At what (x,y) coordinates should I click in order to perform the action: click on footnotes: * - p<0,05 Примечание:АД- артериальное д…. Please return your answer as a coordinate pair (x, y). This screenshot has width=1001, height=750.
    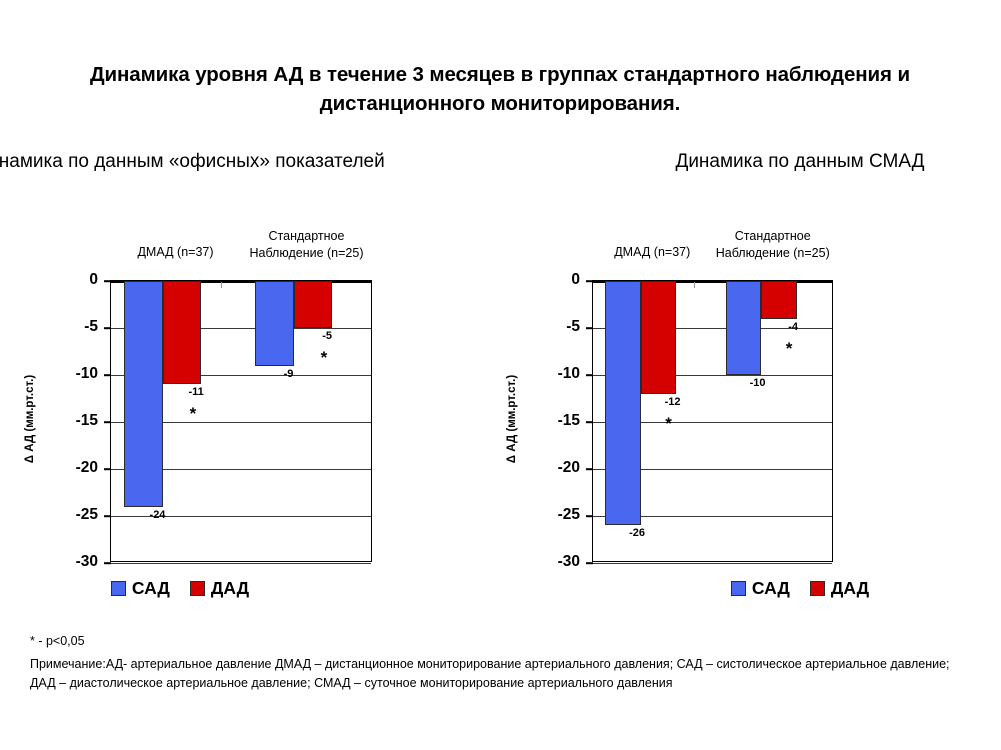
    Looking at the image, I should click on (502, 663).